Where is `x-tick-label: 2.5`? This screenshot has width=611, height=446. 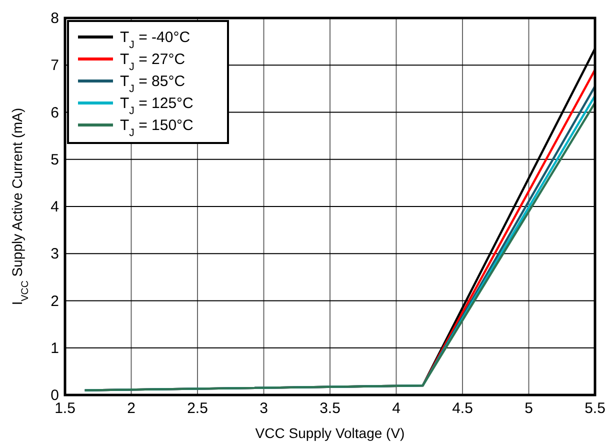 x-tick-label: 2.5 is located at coordinates (197, 408).